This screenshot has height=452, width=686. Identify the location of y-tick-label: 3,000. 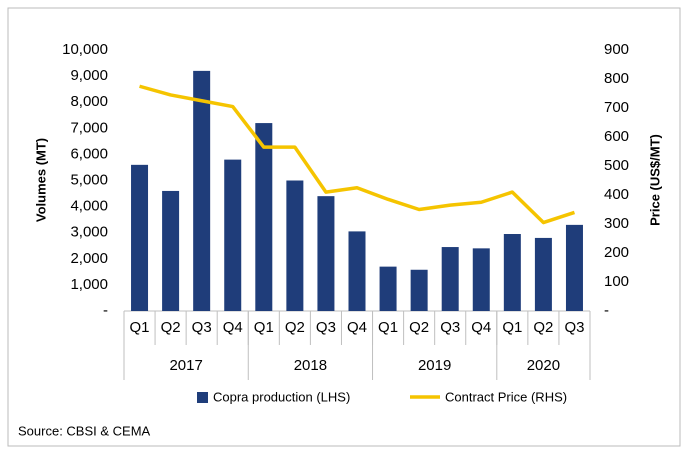
(89, 232).